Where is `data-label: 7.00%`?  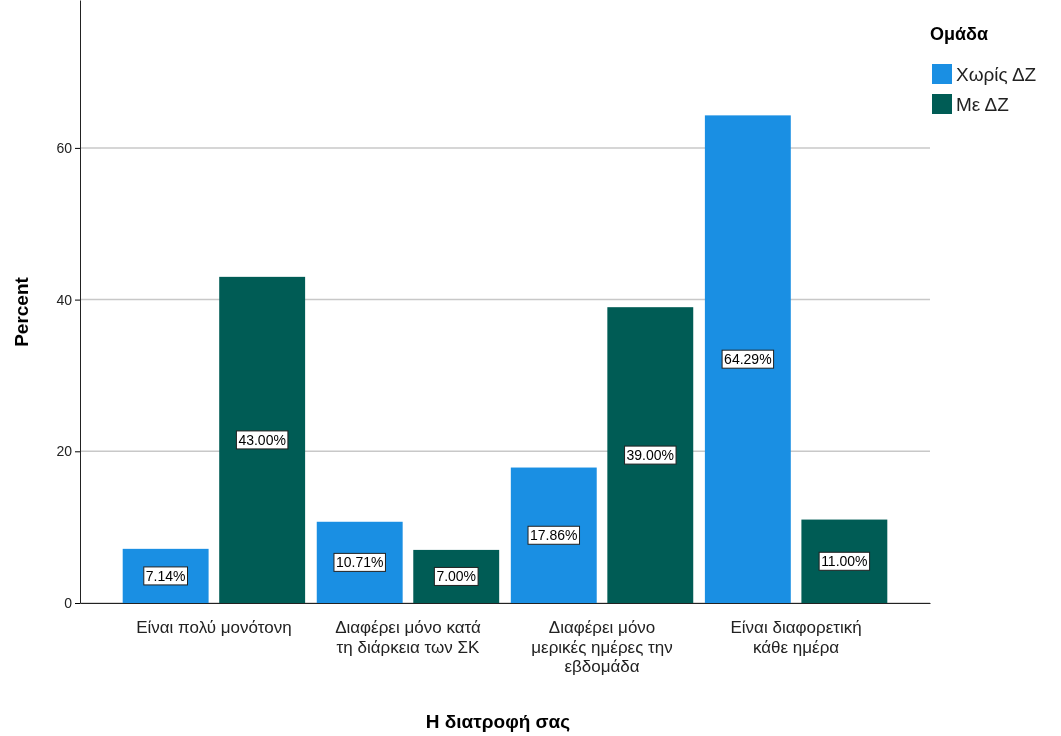
data-label: 7.00% is located at coordinates (456, 576).